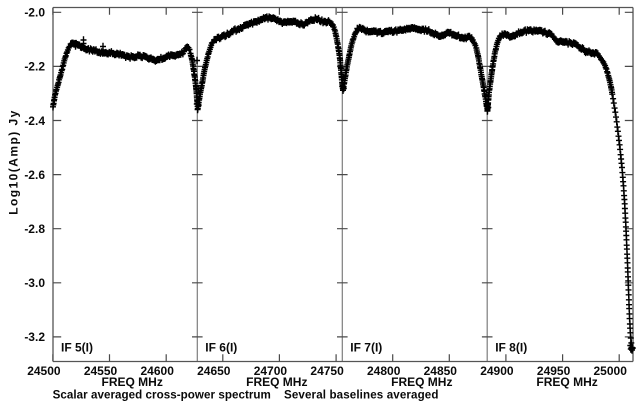  What do you see at coordinates (441, 371) in the screenshot?
I see `svg-text: 24850` at bounding box center [441, 371].